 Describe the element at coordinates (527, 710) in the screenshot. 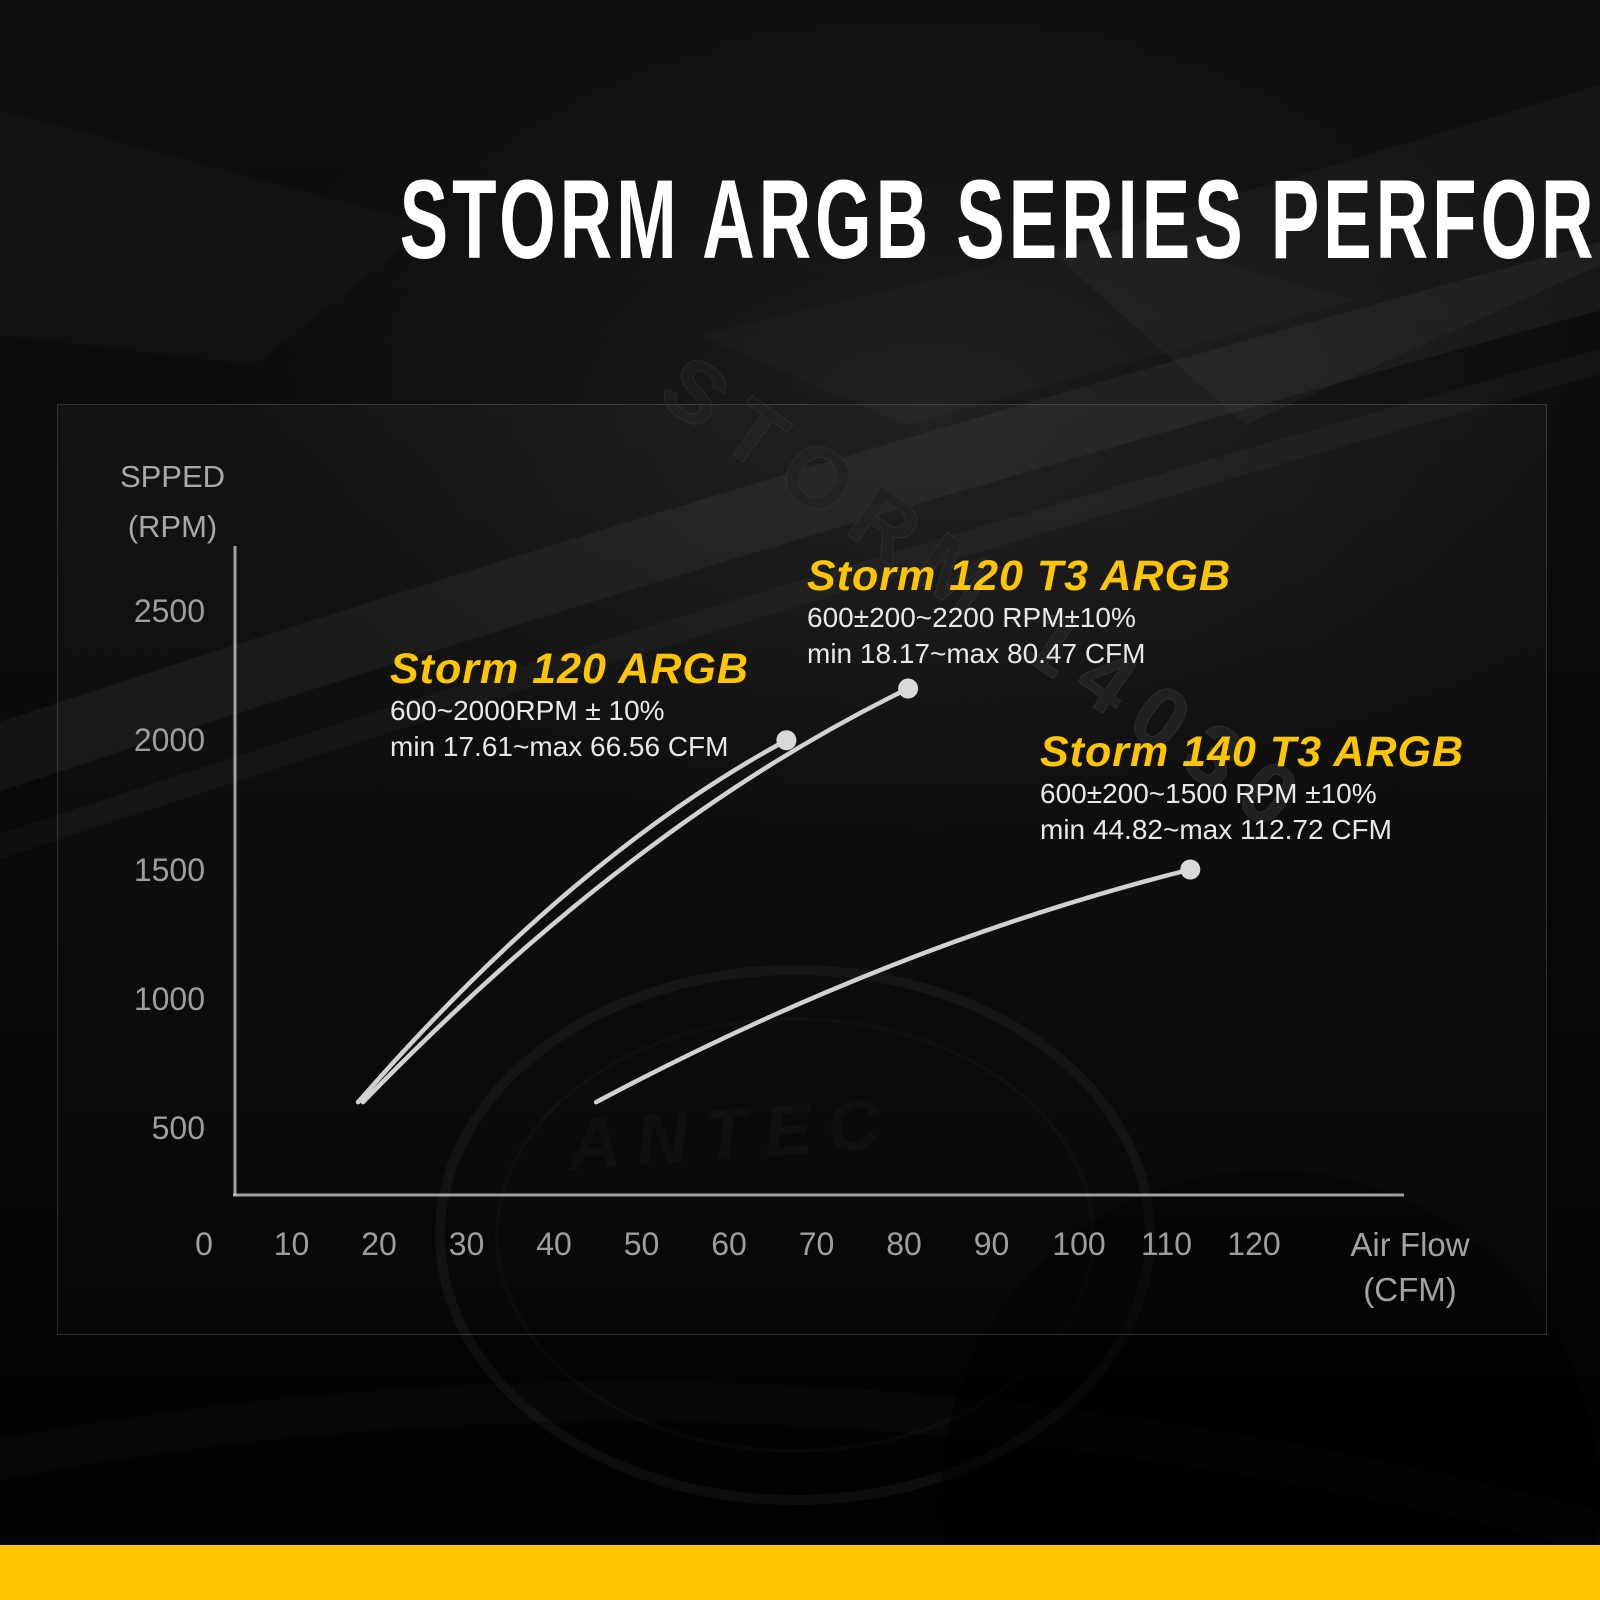

I see `series-rpm-spec-storm-120-argb: 600~2000RPM ± 10%` at that location.